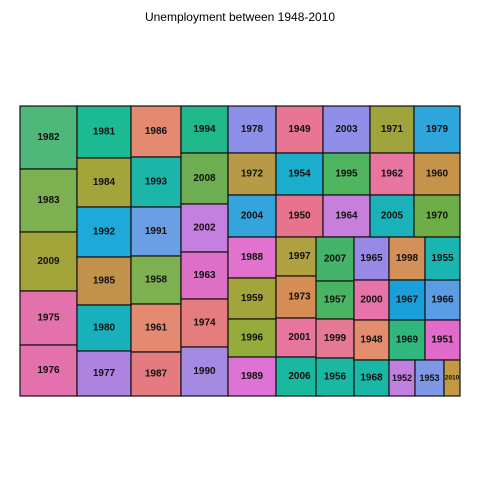 This screenshot has height=480, width=480. I want to click on treemap-tile-label: 1996, so click(252, 338).